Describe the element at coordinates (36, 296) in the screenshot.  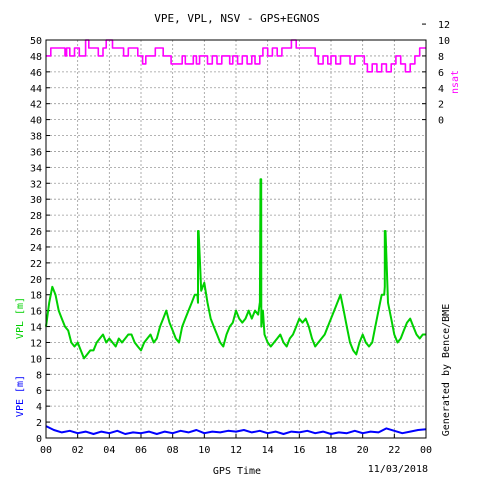
I see `left-tick-label: 18` at that location.